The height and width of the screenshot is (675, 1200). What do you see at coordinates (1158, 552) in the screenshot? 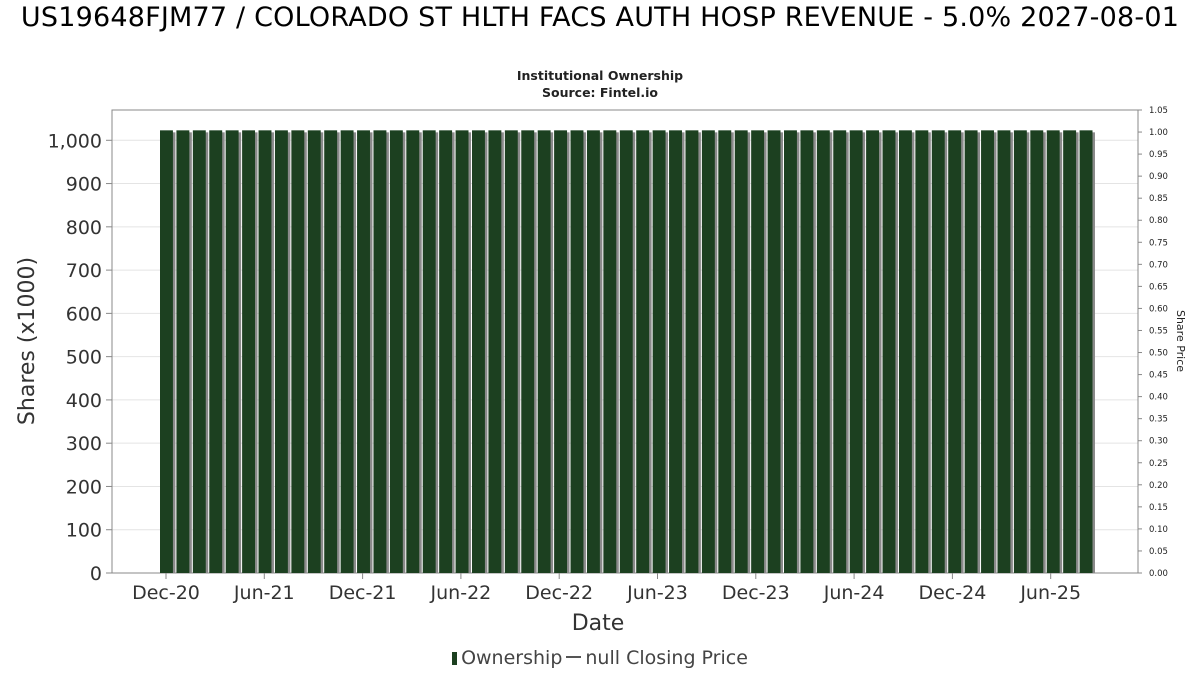
I see `y2-tick-label: 0.05` at bounding box center [1158, 552].